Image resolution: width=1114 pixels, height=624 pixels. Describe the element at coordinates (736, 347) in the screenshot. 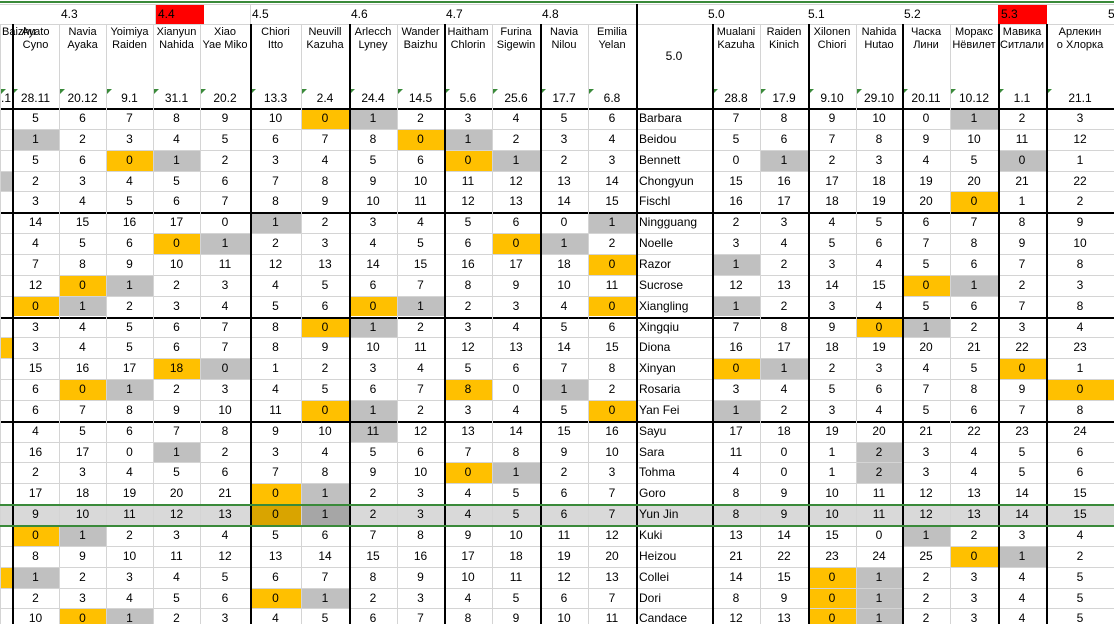

I see `value-cell: 16` at that location.